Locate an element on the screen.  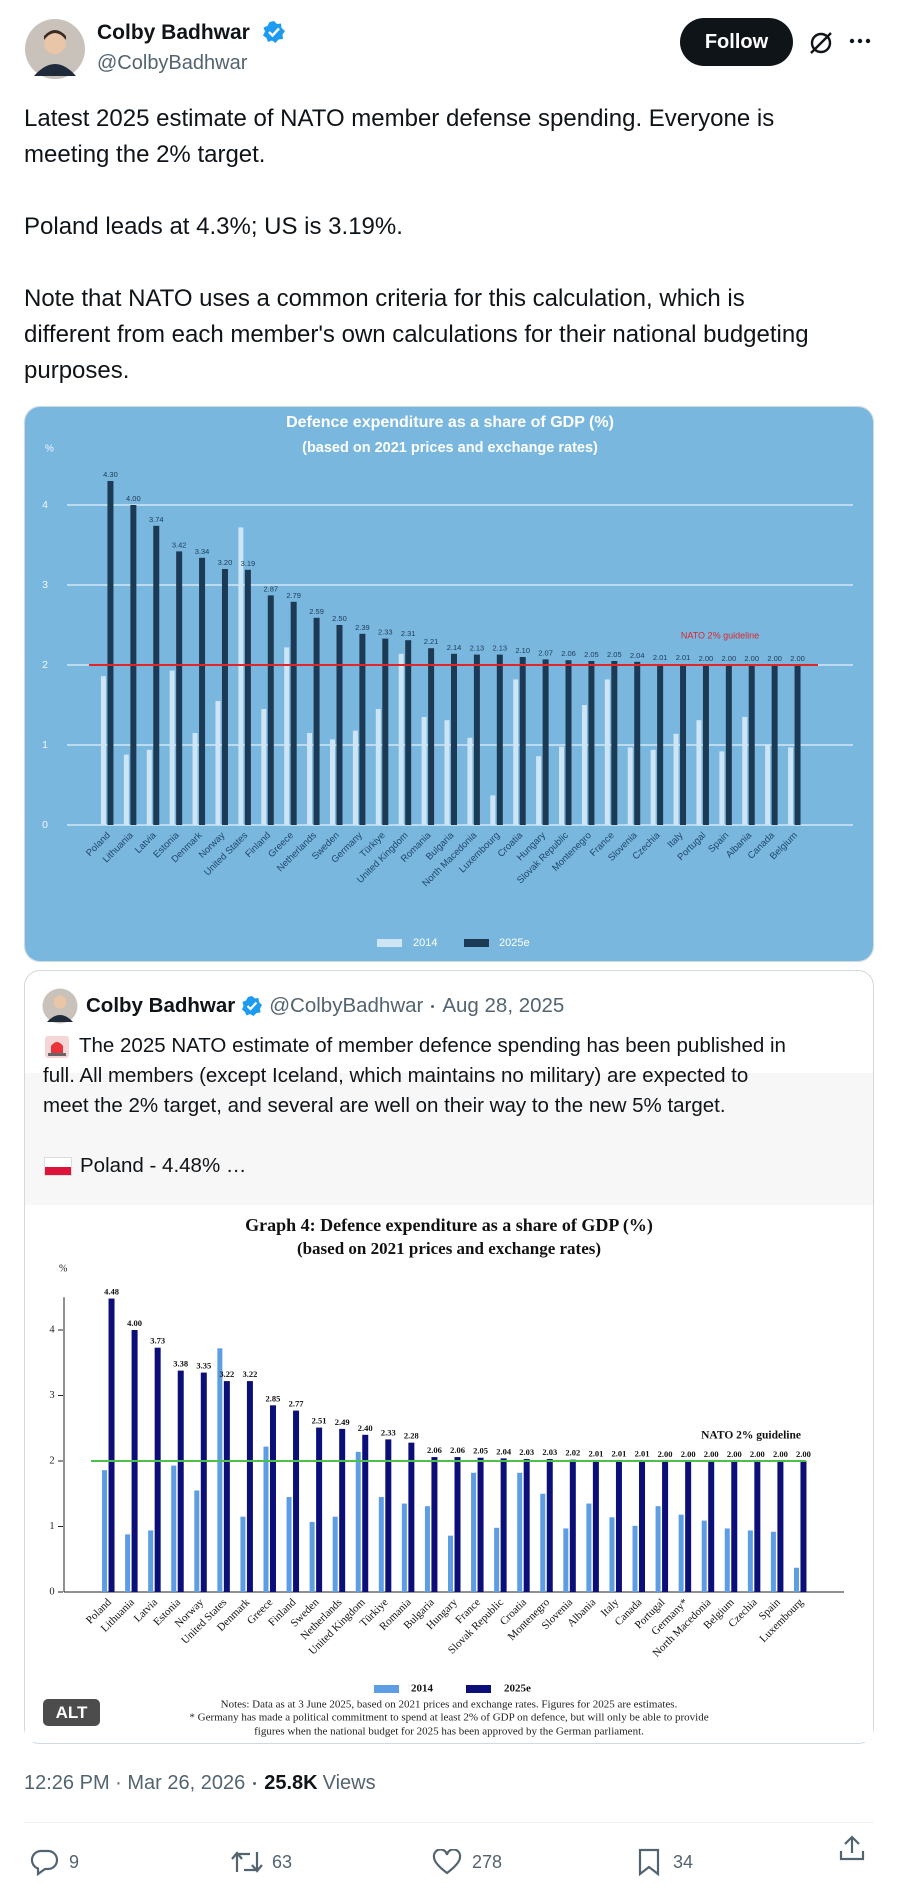
value-label: 2.79 is located at coordinates (293, 595).